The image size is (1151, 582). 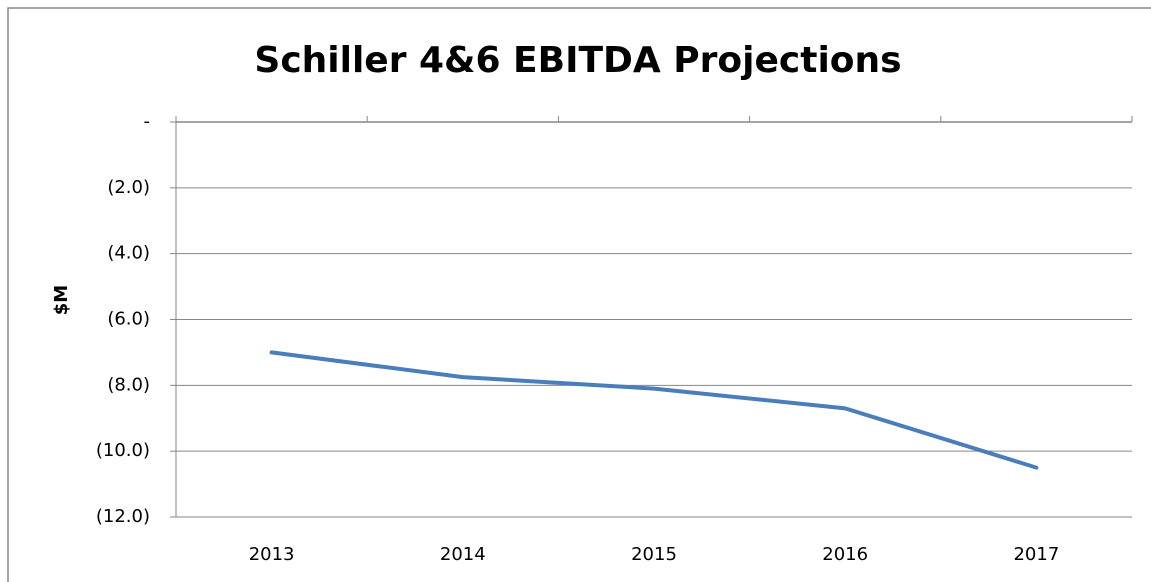 What do you see at coordinates (123, 516) in the screenshot?
I see `y-tick-label: (12.0)` at bounding box center [123, 516].